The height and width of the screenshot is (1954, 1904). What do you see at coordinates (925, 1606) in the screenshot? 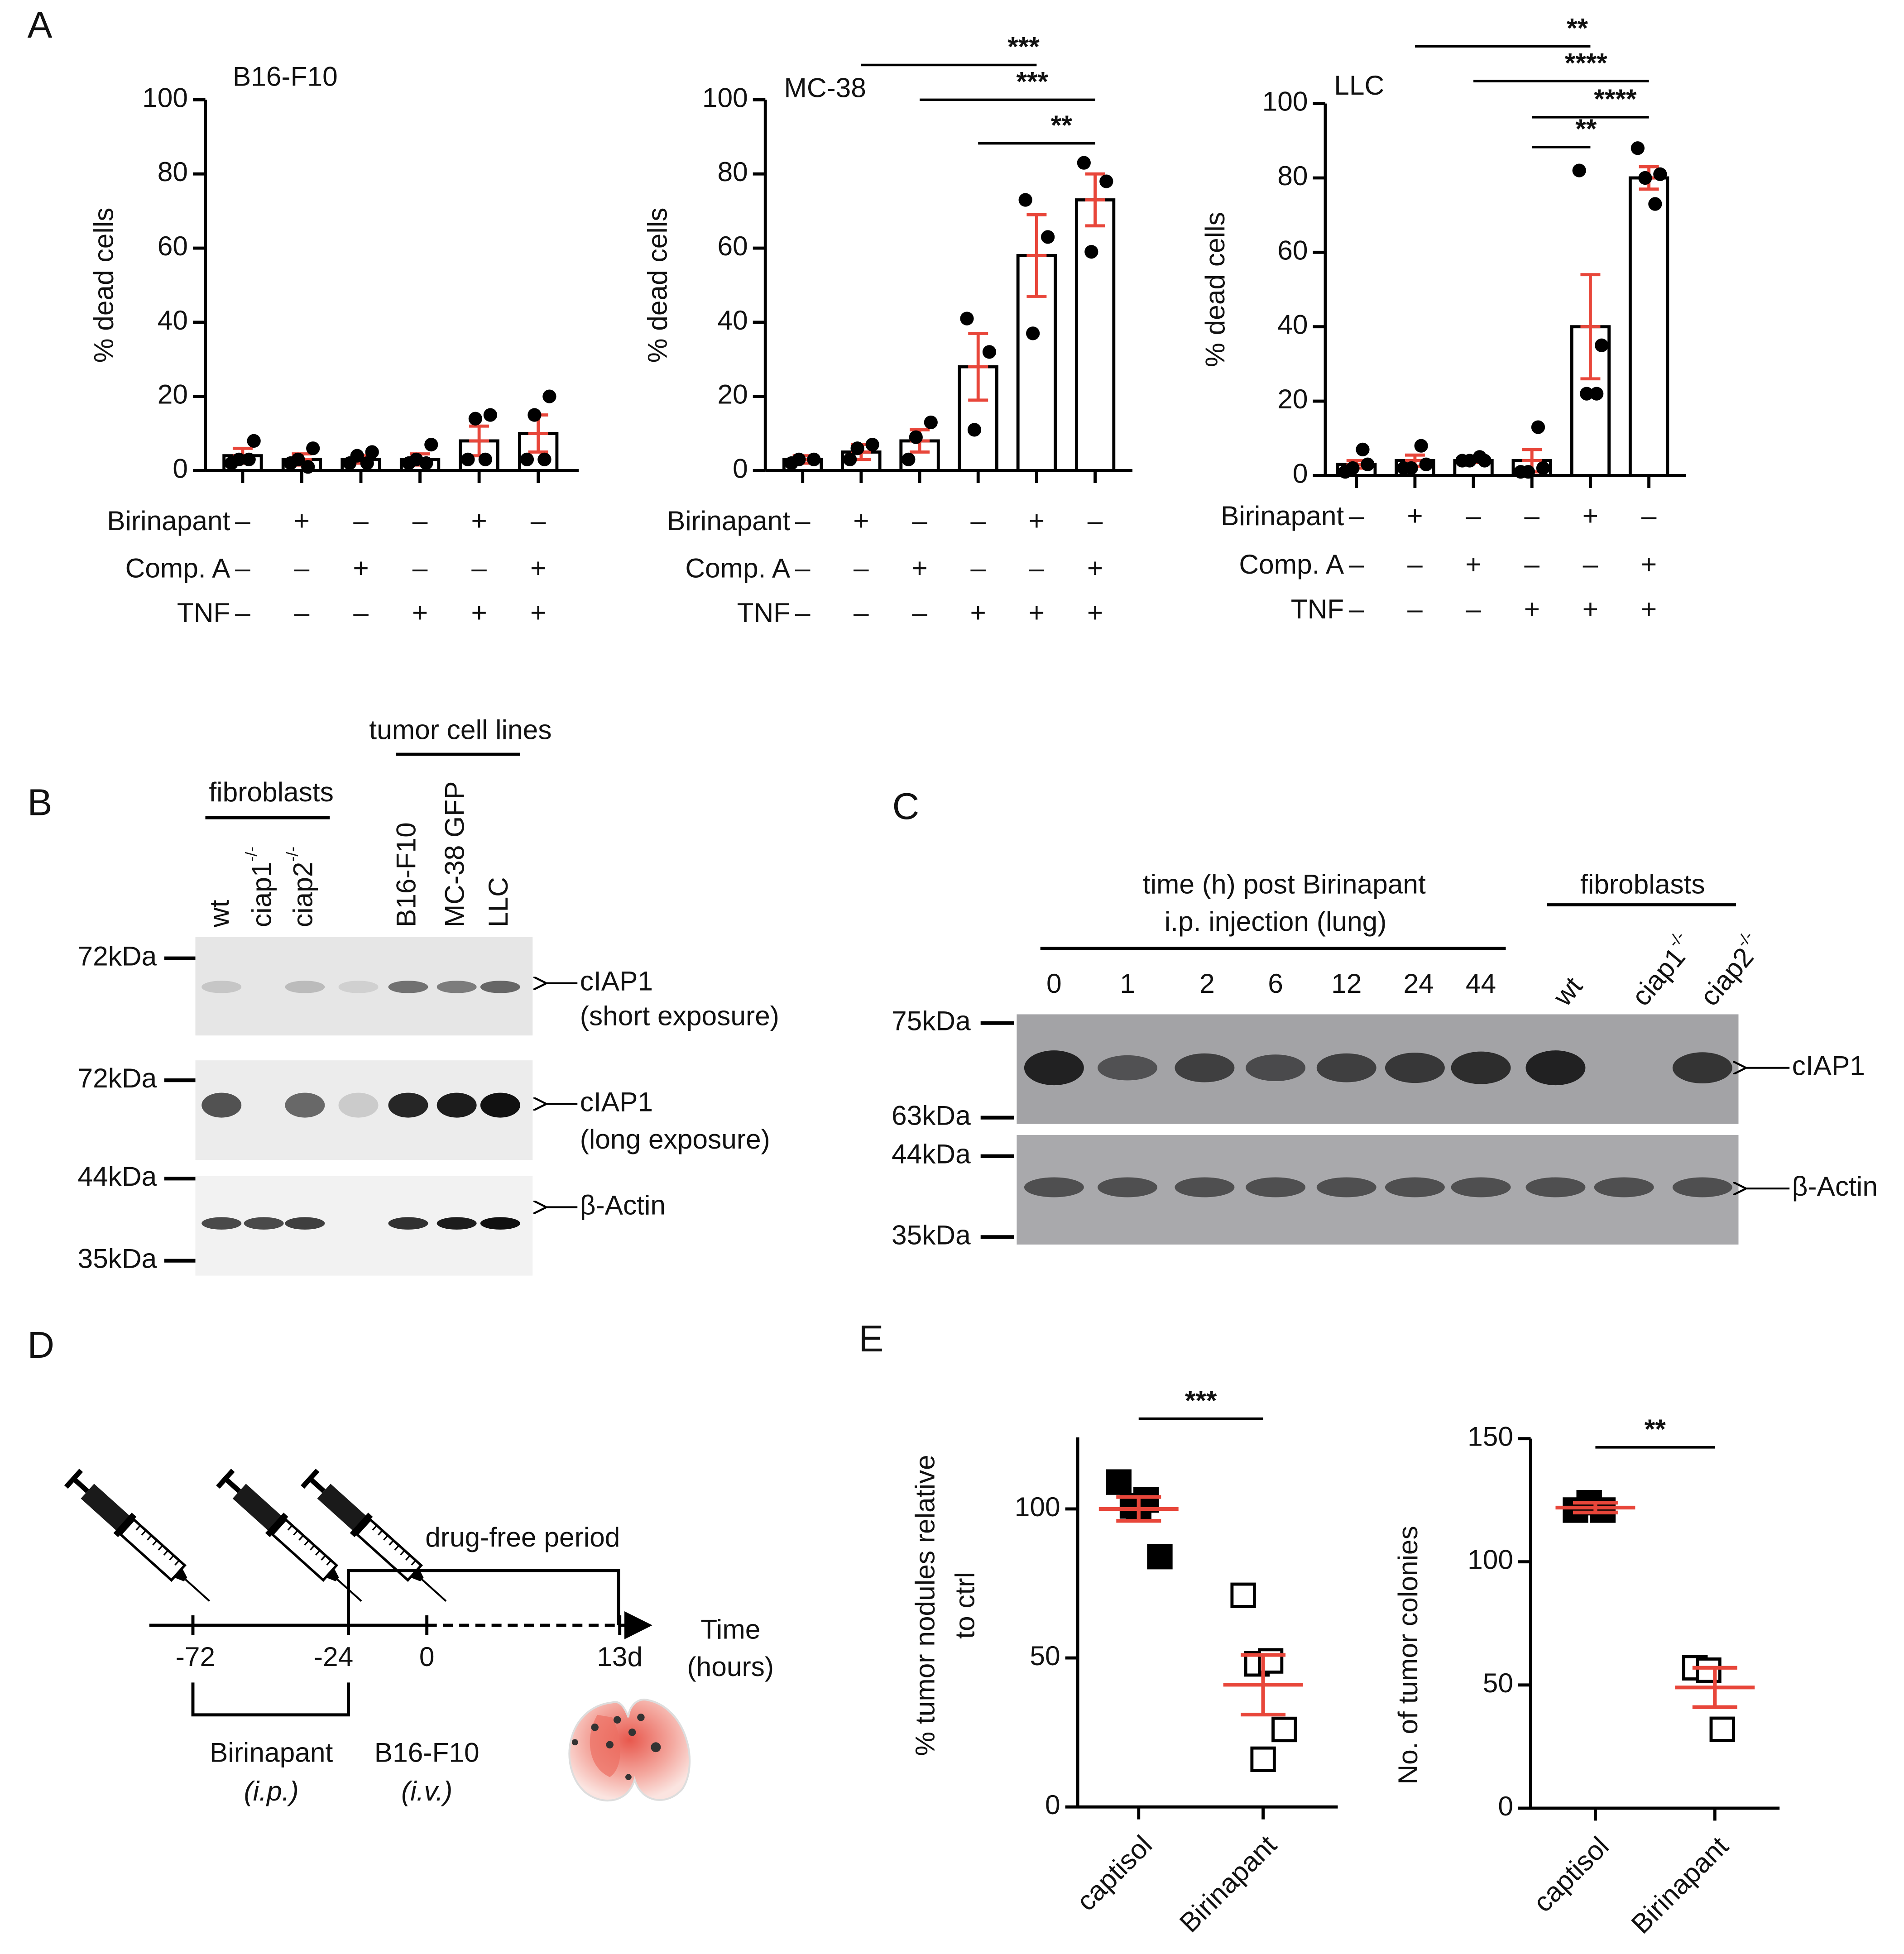
I see `y-axis-label: % tumor nodules relative` at bounding box center [925, 1606].